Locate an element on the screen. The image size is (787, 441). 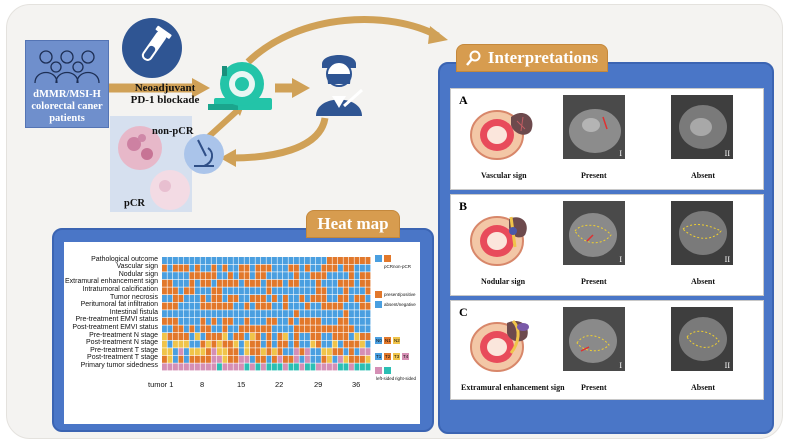
arrow-head-surgery is located at coordinates (301, 88).